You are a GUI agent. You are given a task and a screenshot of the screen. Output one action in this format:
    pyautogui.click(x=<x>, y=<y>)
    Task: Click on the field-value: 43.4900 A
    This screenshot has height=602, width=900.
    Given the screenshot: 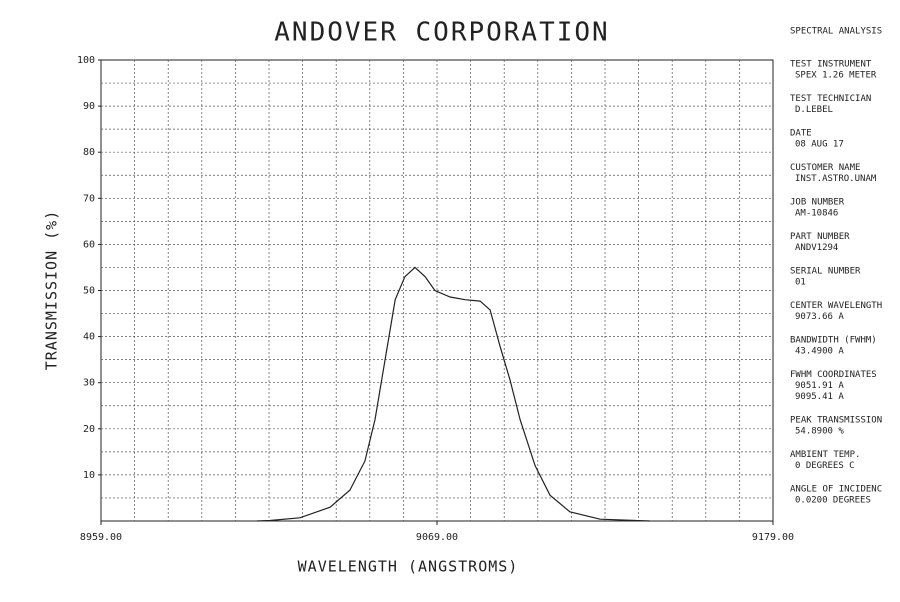 What is the action you would take?
    pyautogui.click(x=819, y=352)
    